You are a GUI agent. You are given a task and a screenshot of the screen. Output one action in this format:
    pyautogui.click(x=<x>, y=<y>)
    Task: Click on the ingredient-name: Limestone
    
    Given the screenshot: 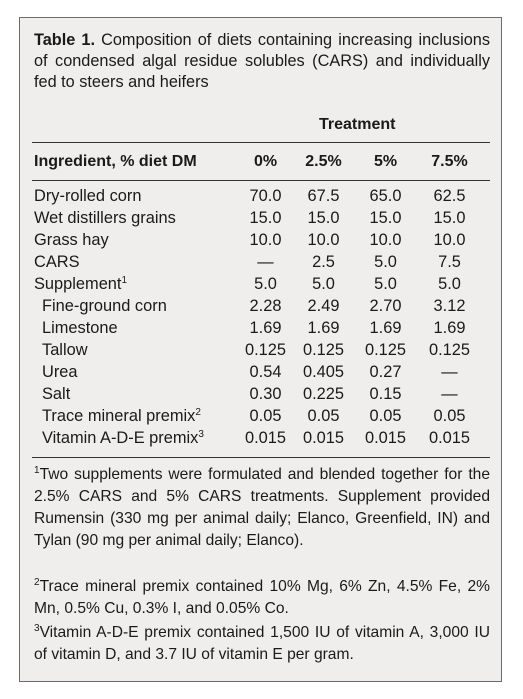 What is the action you would take?
    pyautogui.click(x=80, y=328)
    